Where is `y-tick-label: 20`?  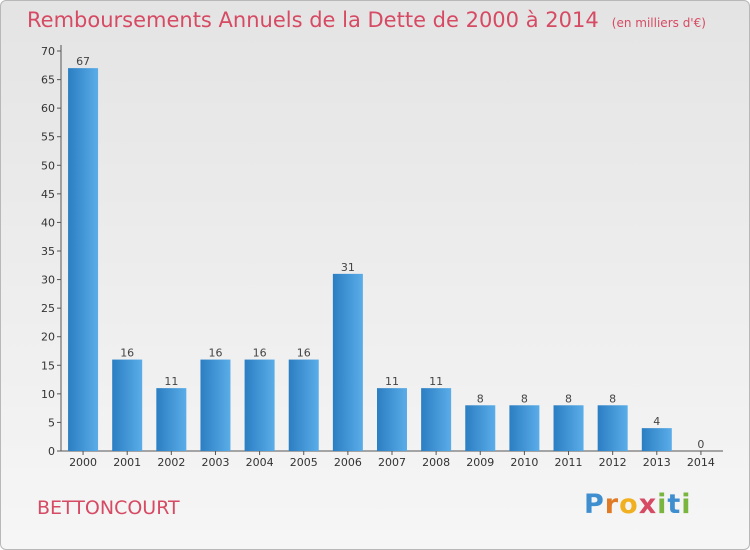 y-tick-label: 20 is located at coordinates (48, 337).